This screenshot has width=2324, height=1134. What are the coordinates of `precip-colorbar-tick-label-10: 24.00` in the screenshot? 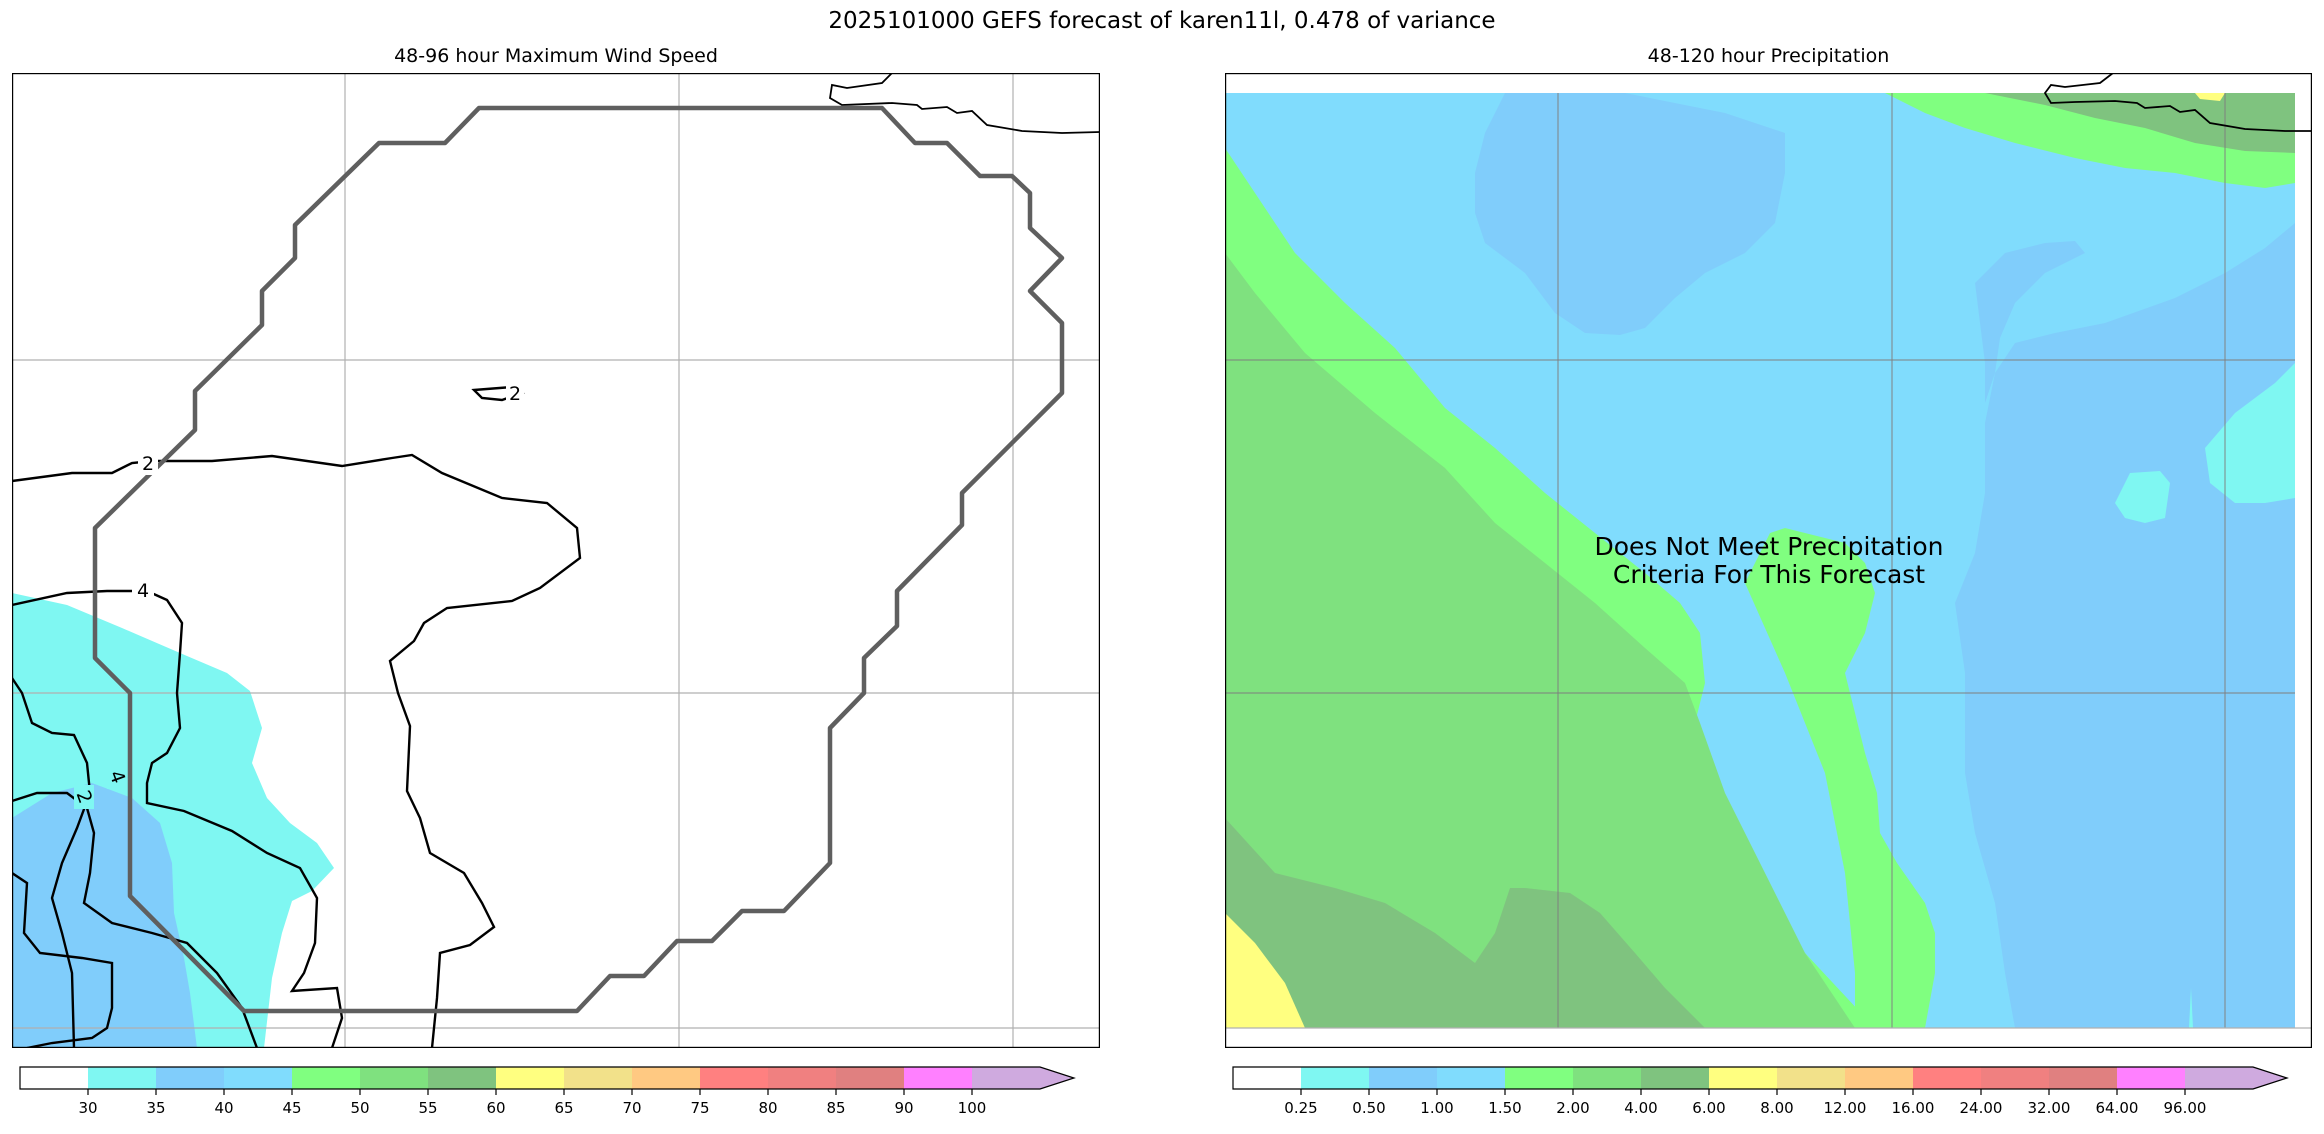 It's located at (1981, 1108).